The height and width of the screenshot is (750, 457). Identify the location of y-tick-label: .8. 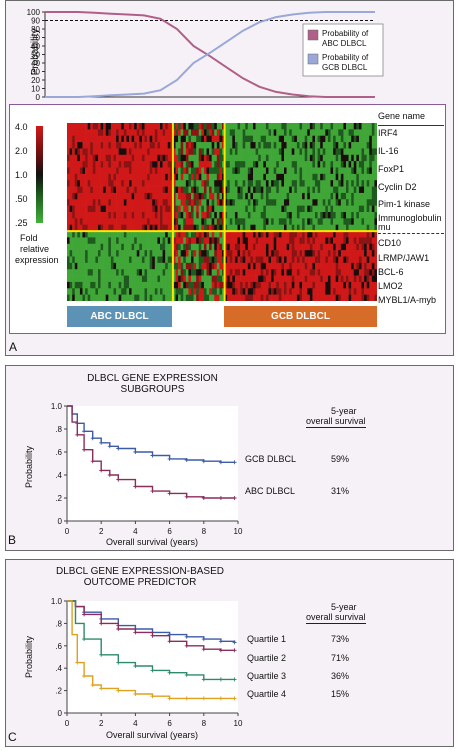
(58, 429).